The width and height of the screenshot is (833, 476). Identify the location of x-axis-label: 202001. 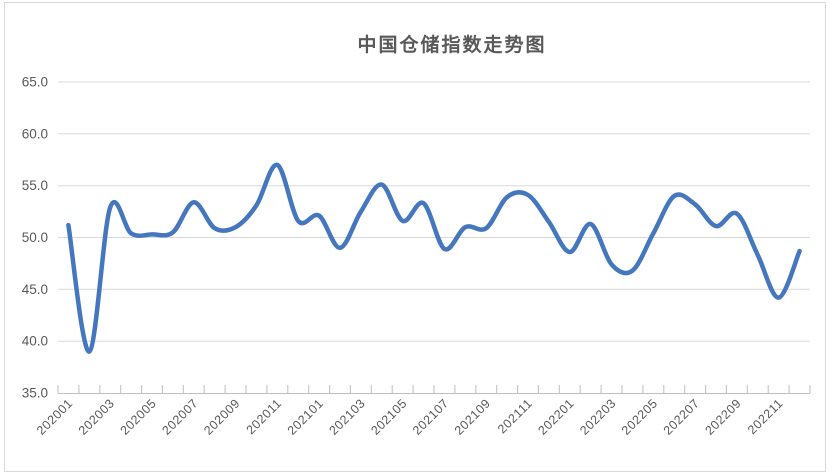
(55, 417).